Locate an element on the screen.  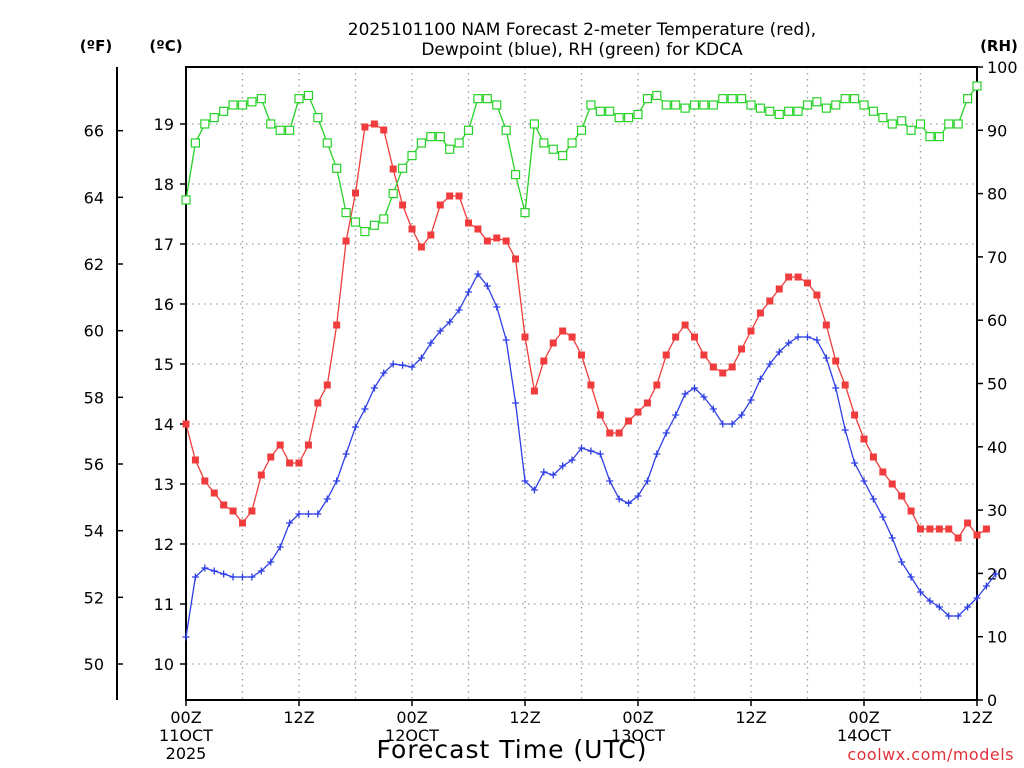
fahrenheit-tick-label: 58 is located at coordinates (94, 397).